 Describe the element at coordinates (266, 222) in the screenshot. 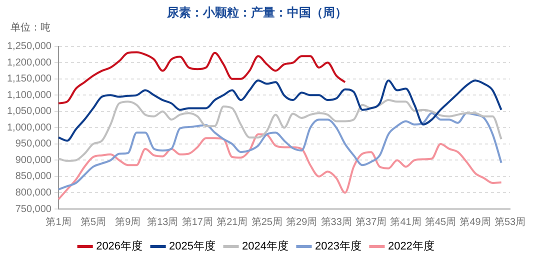

I see `x-tick-label: 第25周` at that location.